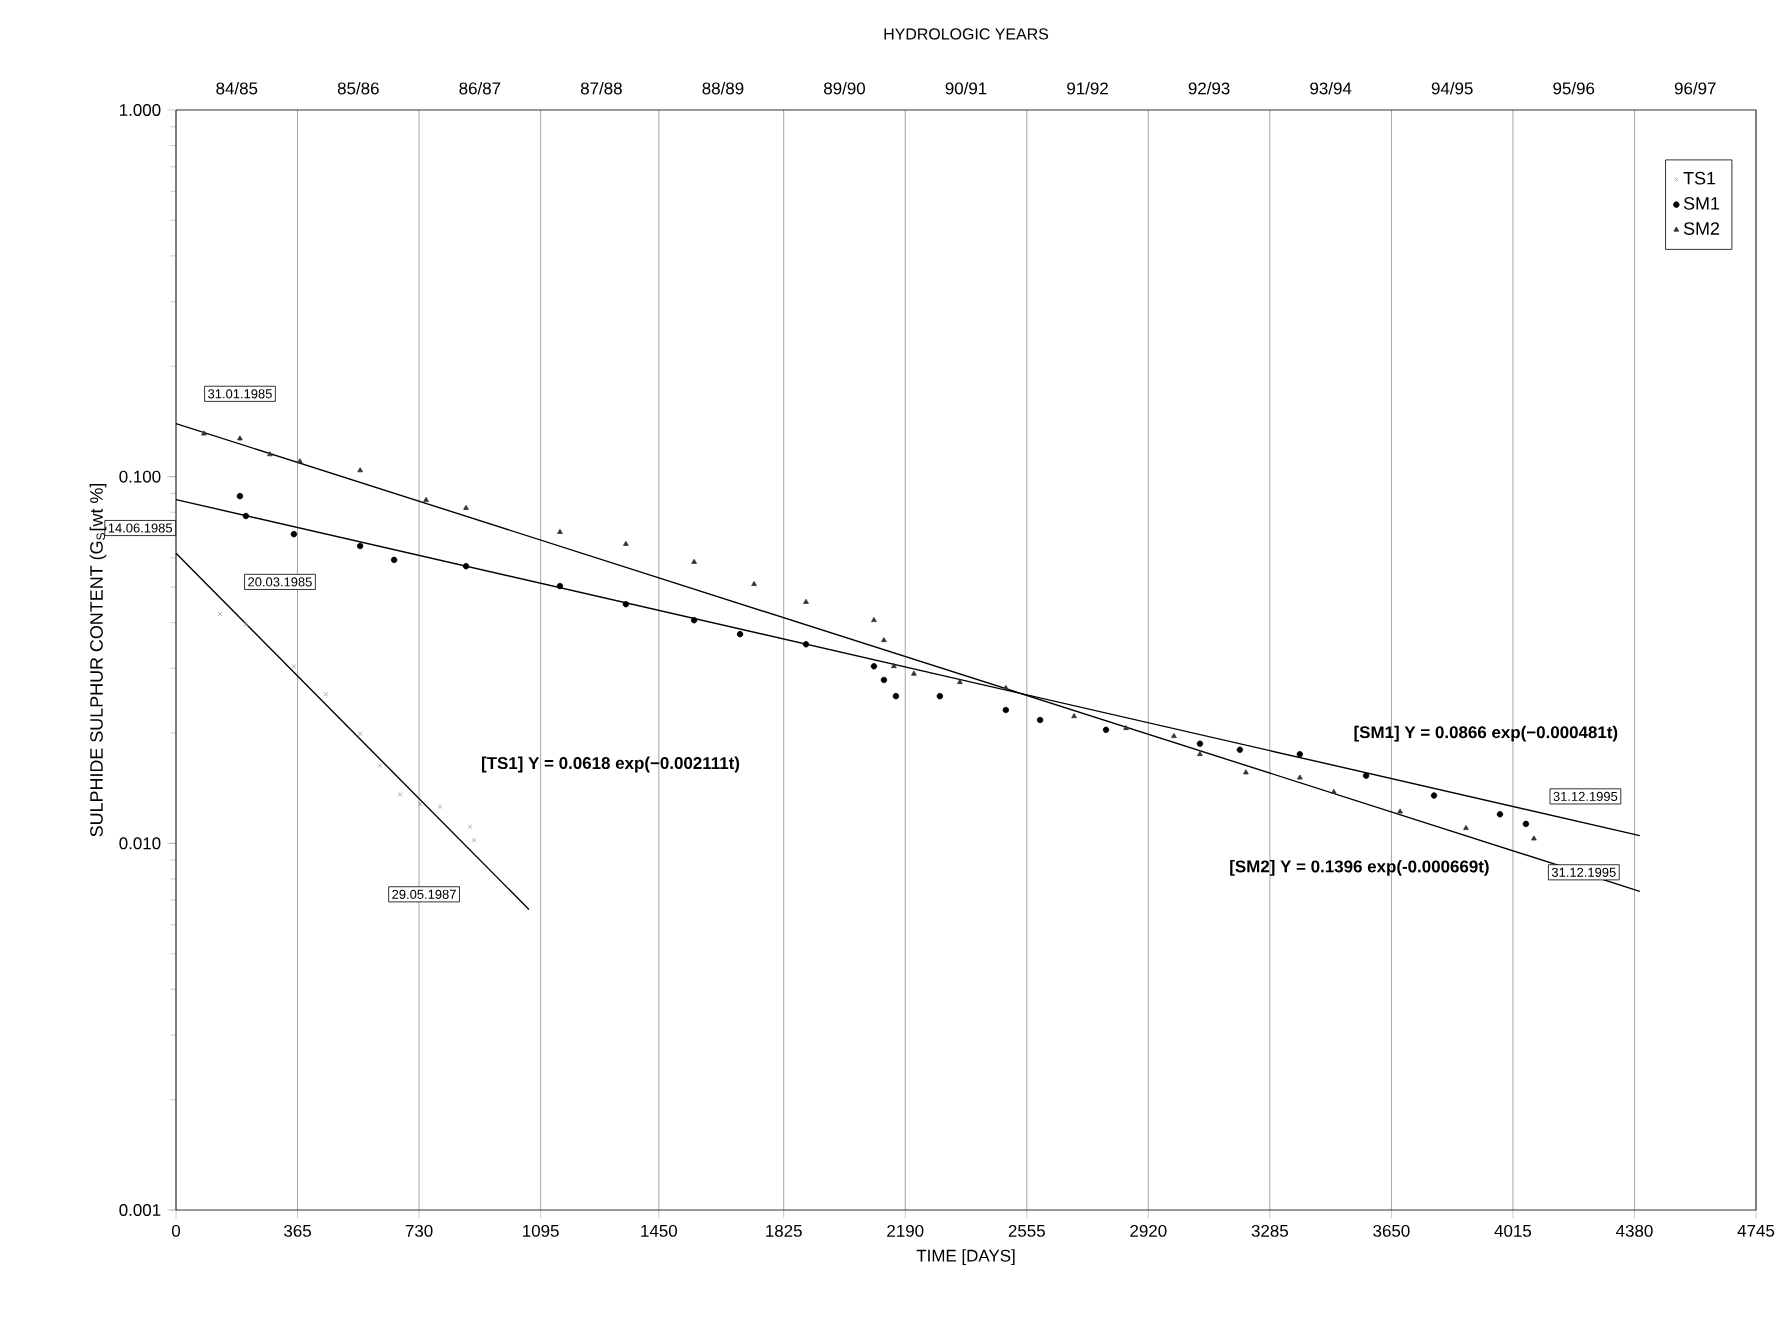 This screenshot has height=1332, width=1782. What do you see at coordinates (1701, 228) in the screenshot?
I see `legend-label: SM2` at bounding box center [1701, 228].